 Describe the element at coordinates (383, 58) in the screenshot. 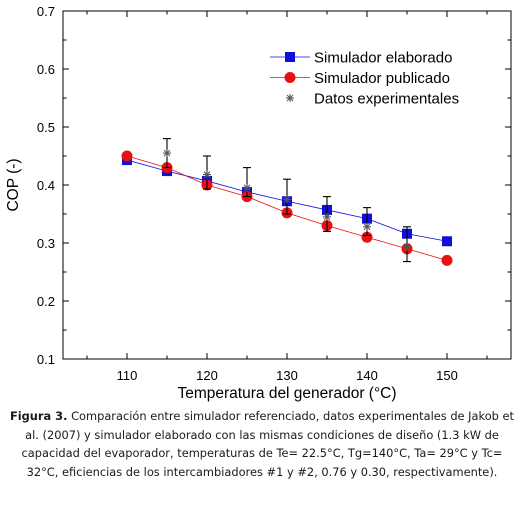

I see `legend-label: Simulador elaborado` at that location.